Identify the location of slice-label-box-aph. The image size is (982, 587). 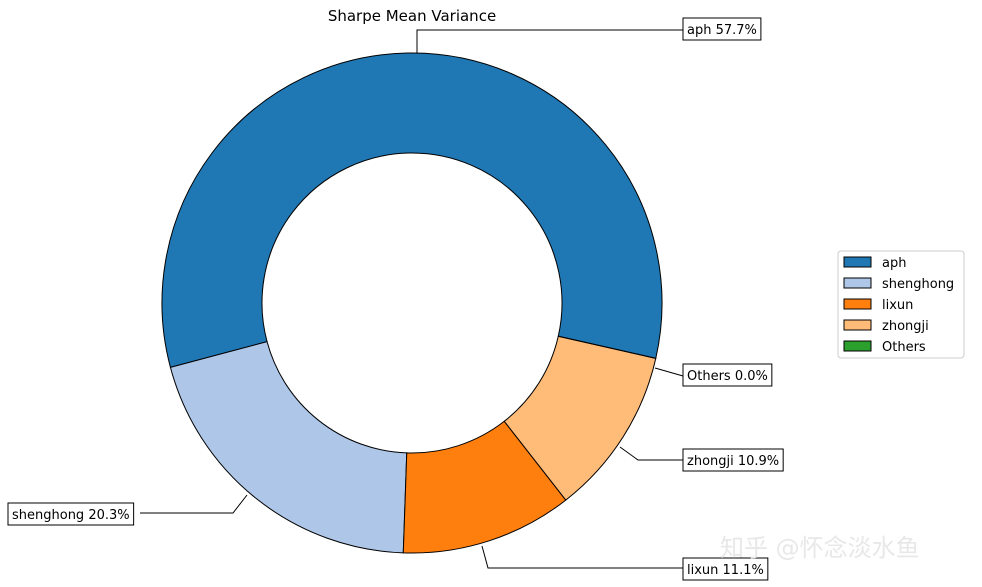
(722, 29).